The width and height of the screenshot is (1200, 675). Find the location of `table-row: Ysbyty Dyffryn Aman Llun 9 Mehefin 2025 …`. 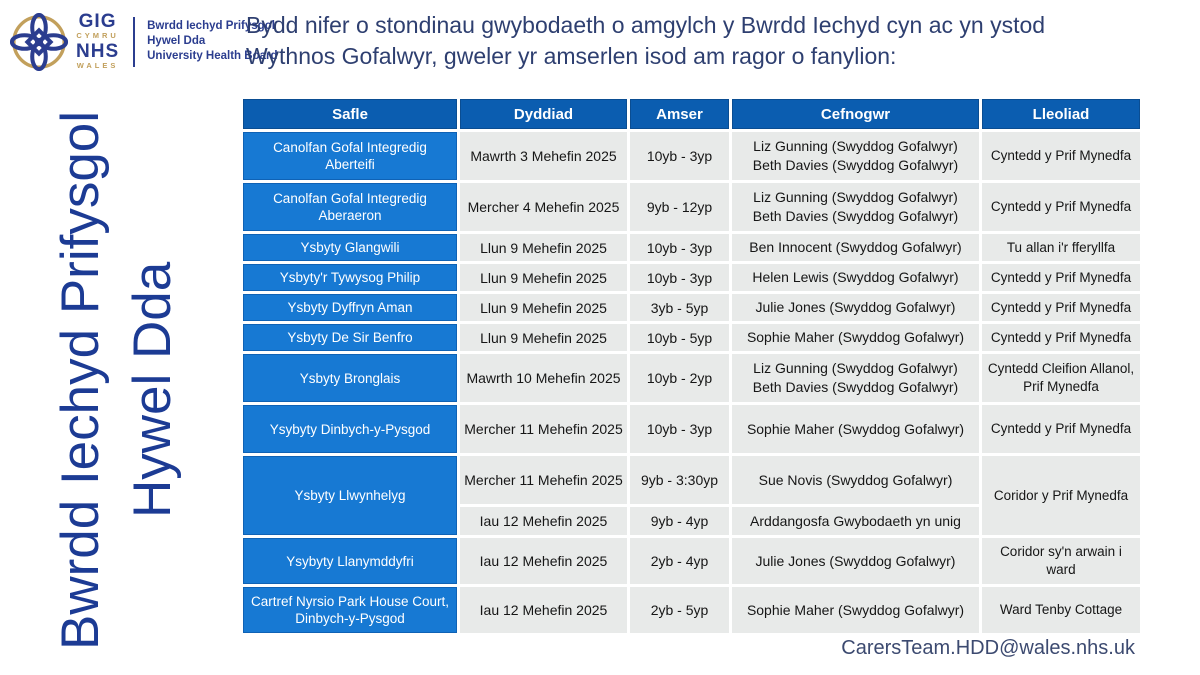

table-row: Ysbyty Dyffryn Aman Llun 9 Mehefin 2025 … is located at coordinates (691, 307).